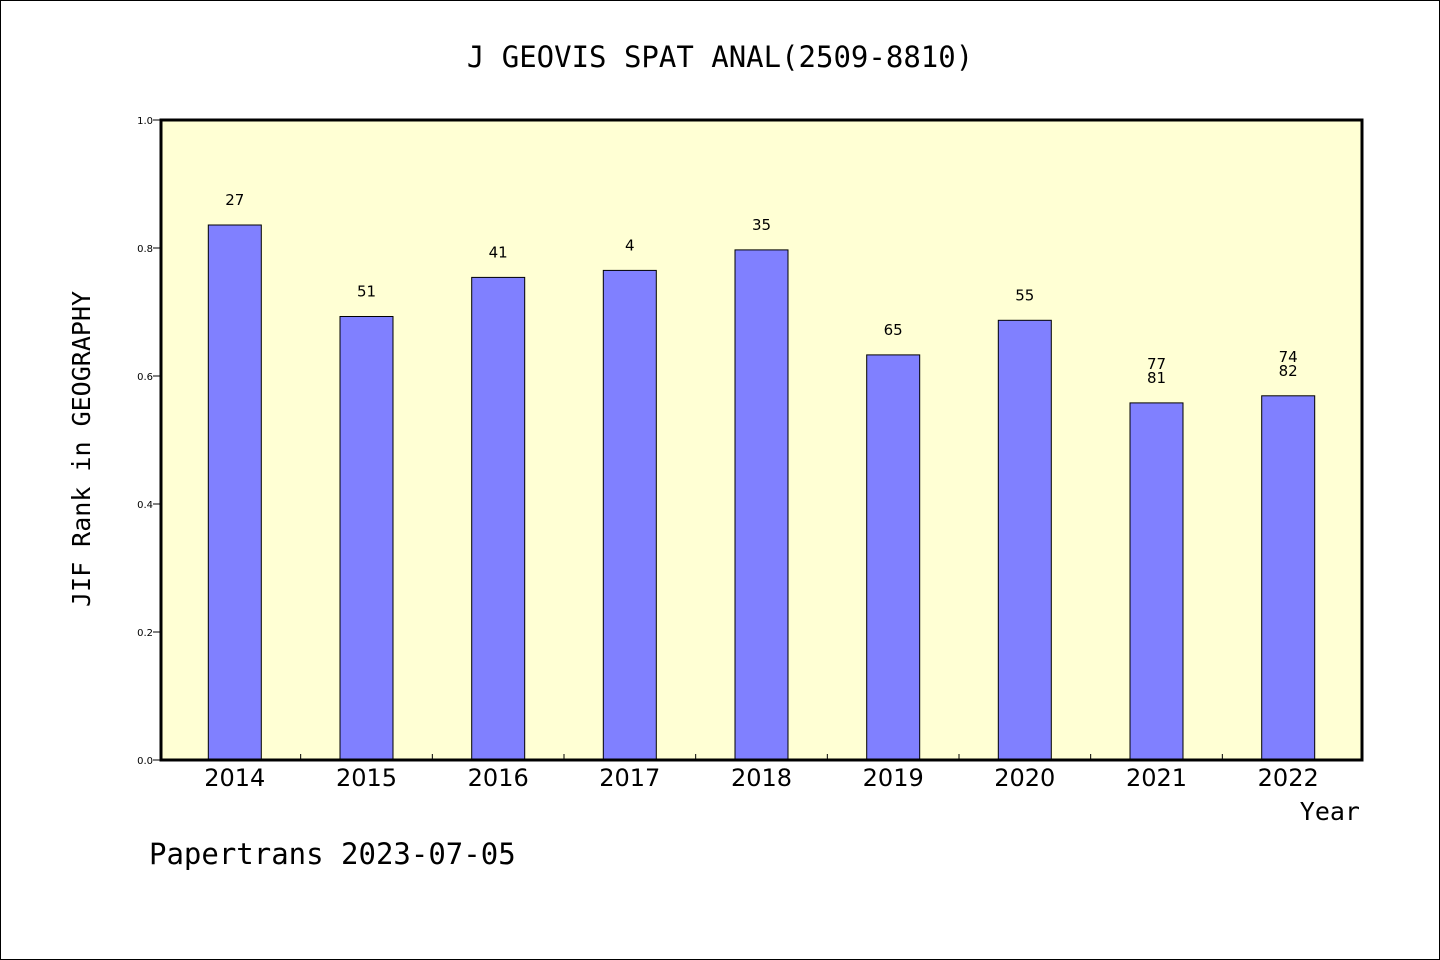  I want to click on data-label: 27, so click(234, 200).